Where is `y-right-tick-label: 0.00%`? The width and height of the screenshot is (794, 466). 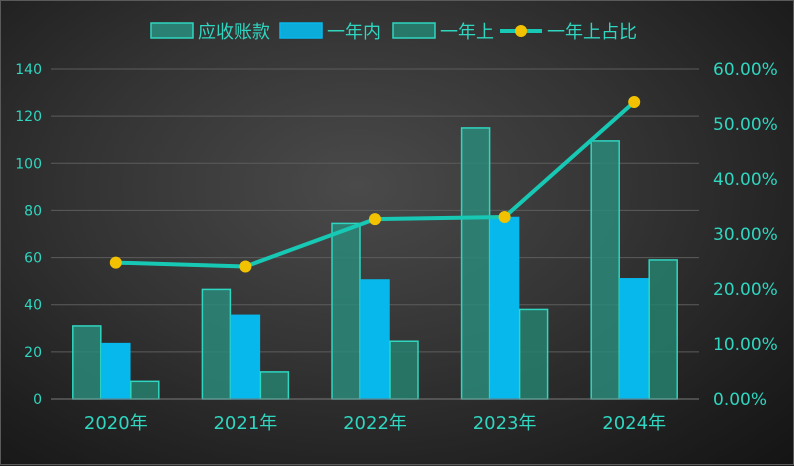
y-right-tick-label: 0.00% is located at coordinates (740, 400).